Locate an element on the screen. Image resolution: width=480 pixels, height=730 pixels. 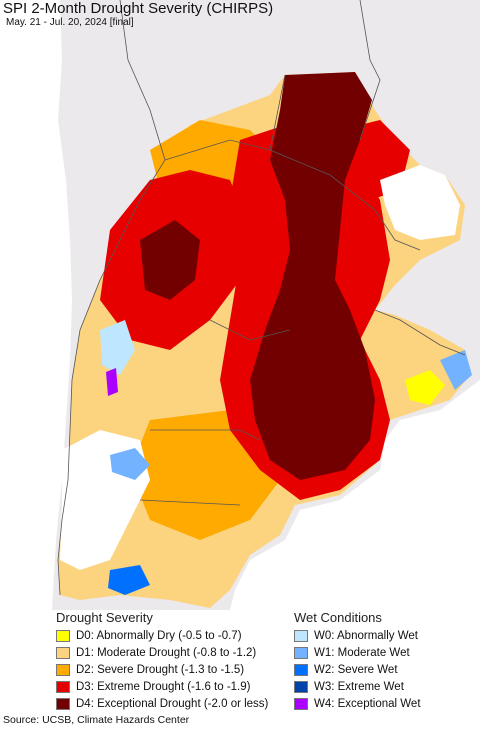
legend-drought-item: D3: Extreme Drought (-1.6 to -1.9) is located at coordinates (153, 687).